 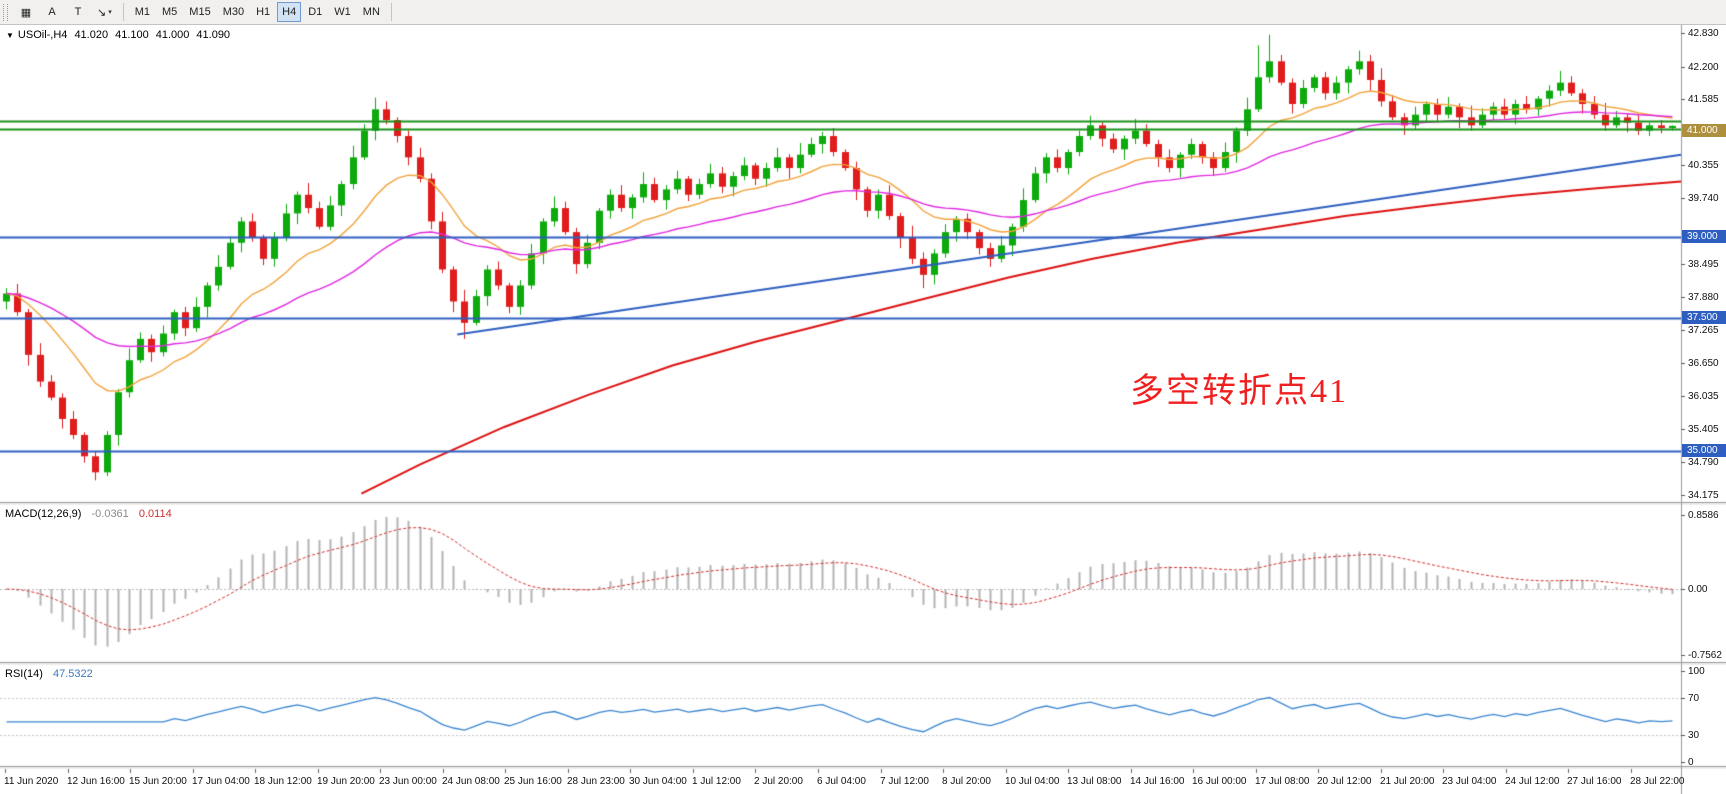 I want to click on ohlc-high: 41.100, so click(x=132, y=35).